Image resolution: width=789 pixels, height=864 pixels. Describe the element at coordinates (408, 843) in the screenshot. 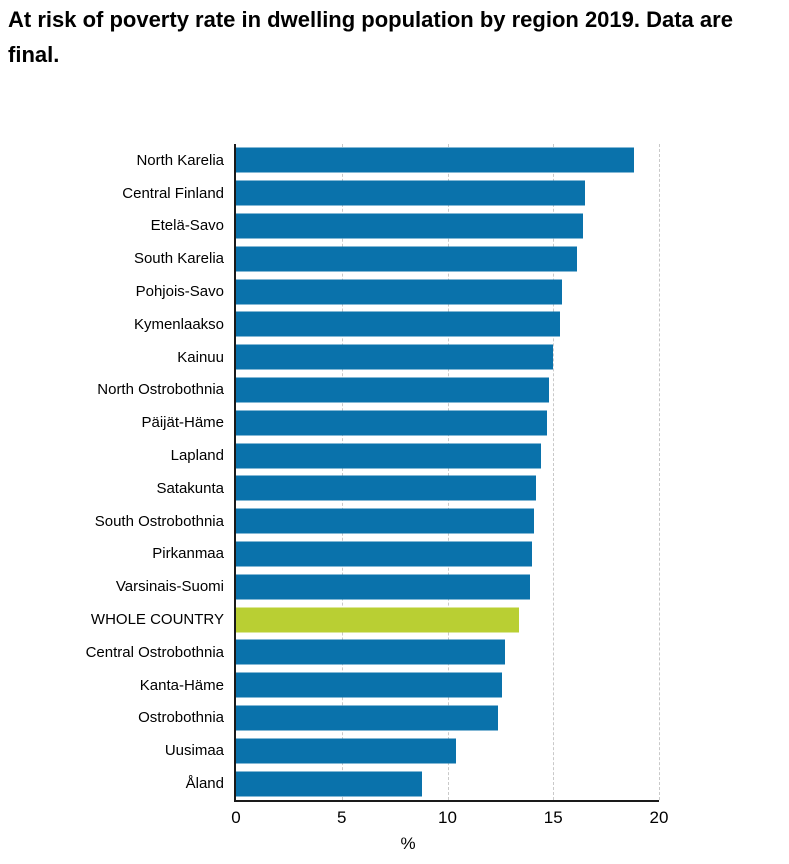

I see `x-axis-title: %` at that location.